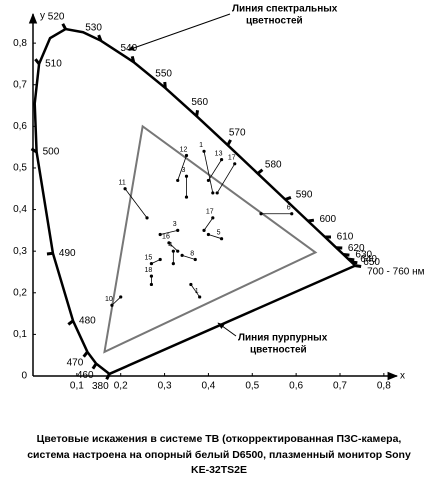 The image size is (438, 481). Describe the element at coordinates (219, 470) in the screenshot. I see `caption: KE-32TS2E` at that location.